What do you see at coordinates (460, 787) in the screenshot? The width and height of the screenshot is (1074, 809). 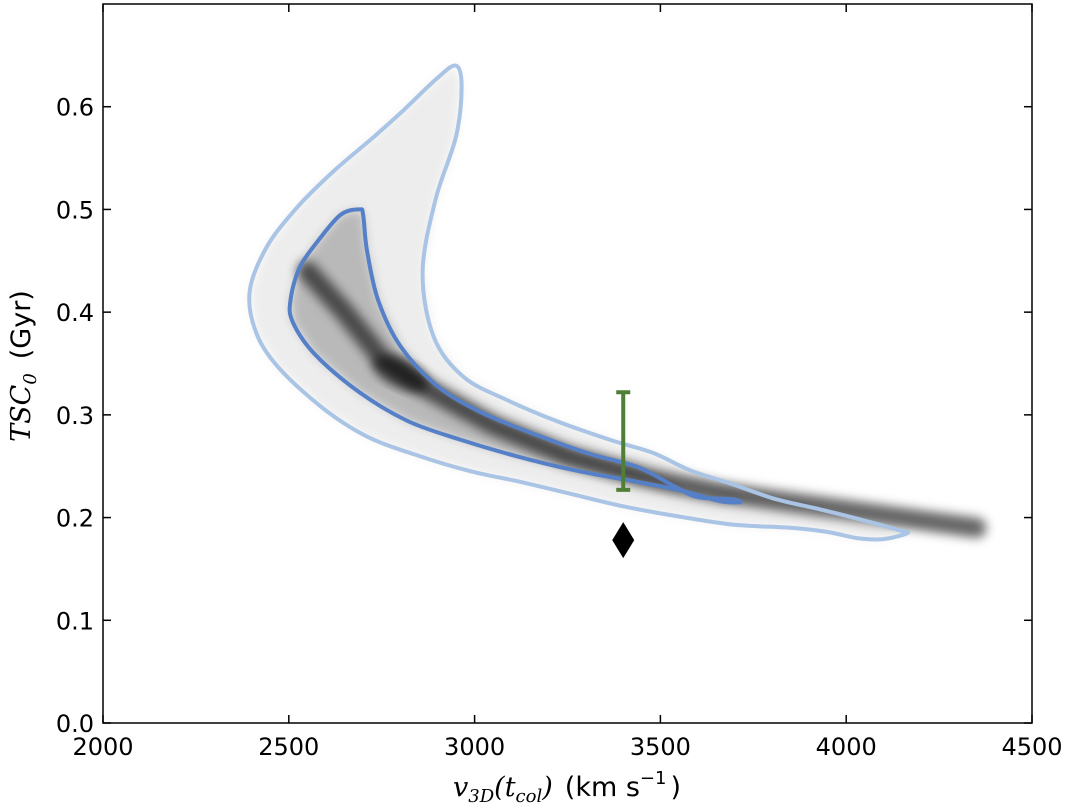 I see `x-label-math: v` at bounding box center [460, 787].